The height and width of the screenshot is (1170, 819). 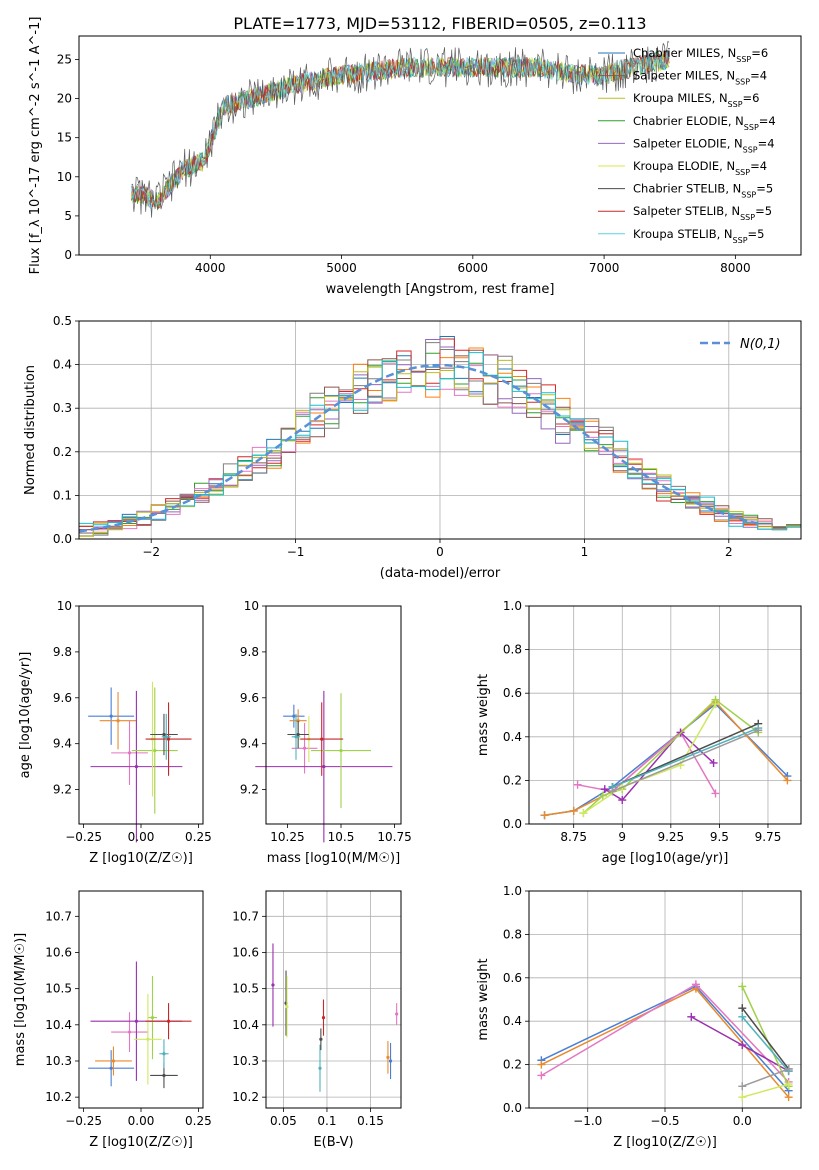 I want to click on legend-label: Chabrier MILES, NSSP=6, so click(x=700, y=55).